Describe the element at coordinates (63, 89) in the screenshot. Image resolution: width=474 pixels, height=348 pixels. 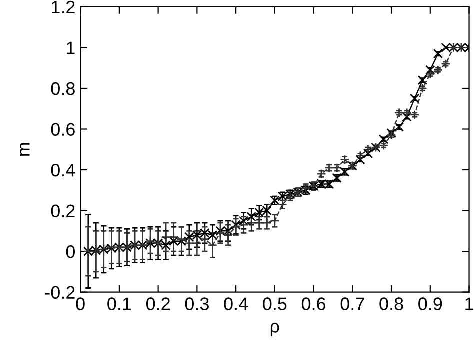
I see `y-tick-label: 0.8` at that location.